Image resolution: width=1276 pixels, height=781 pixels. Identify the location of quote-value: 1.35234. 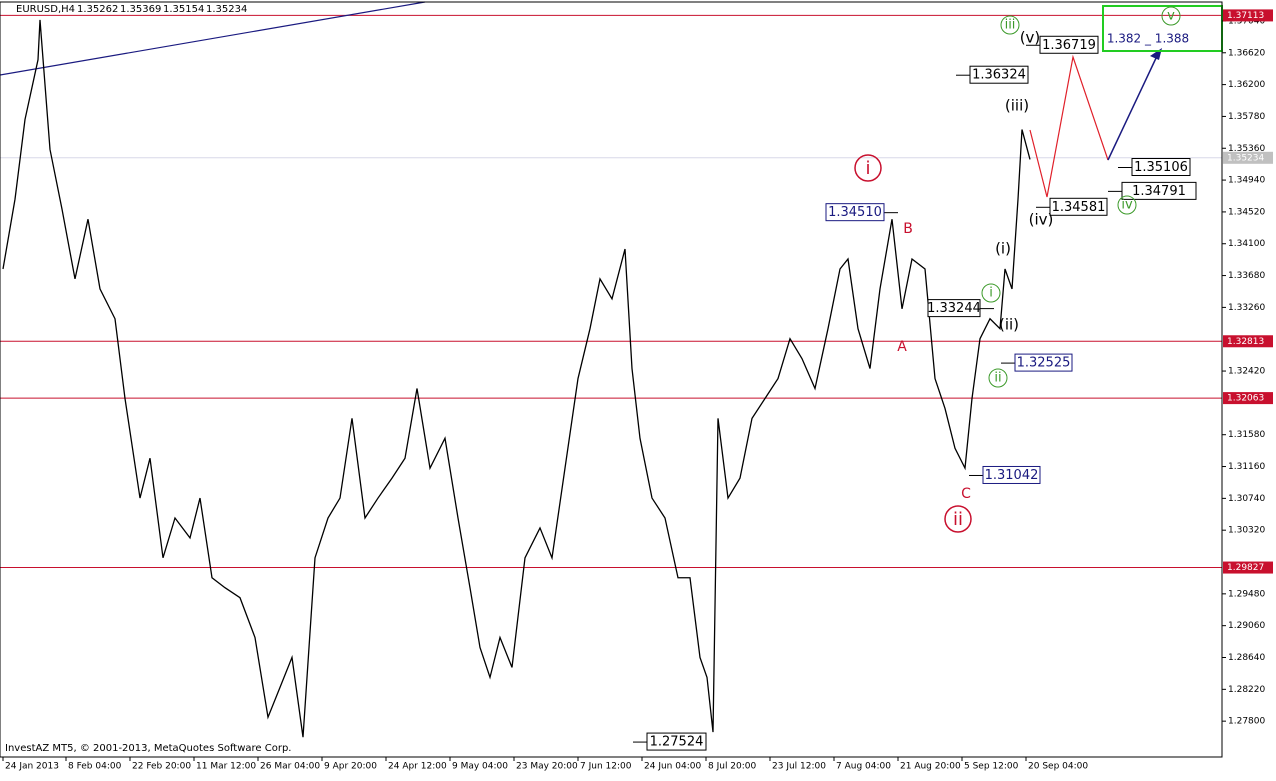
(226, 9).